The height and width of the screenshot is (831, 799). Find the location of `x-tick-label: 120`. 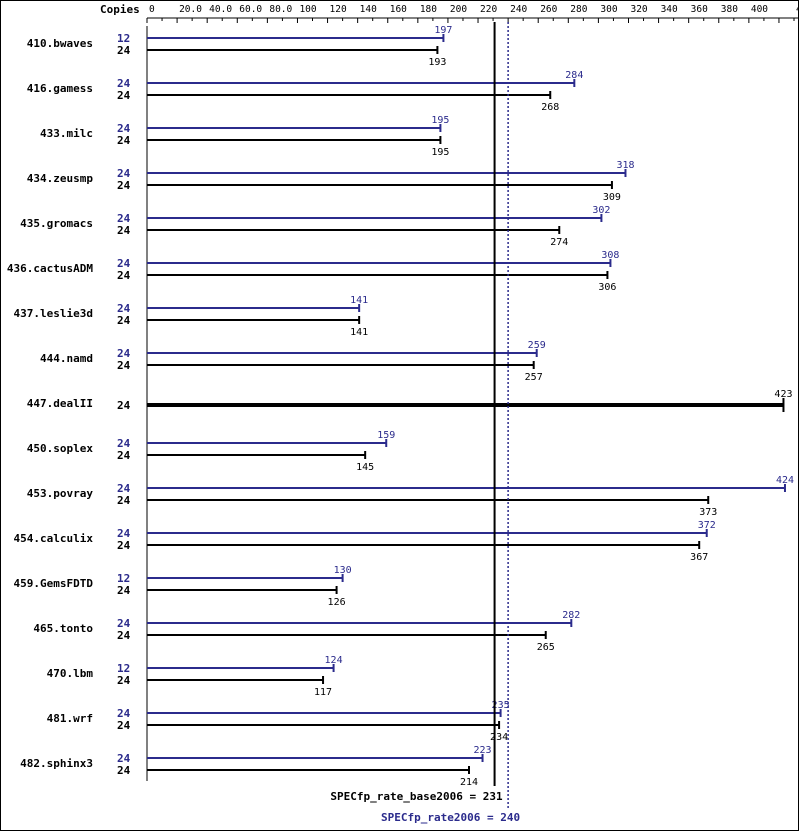

x-tick-label: 120 is located at coordinates (338, 9).